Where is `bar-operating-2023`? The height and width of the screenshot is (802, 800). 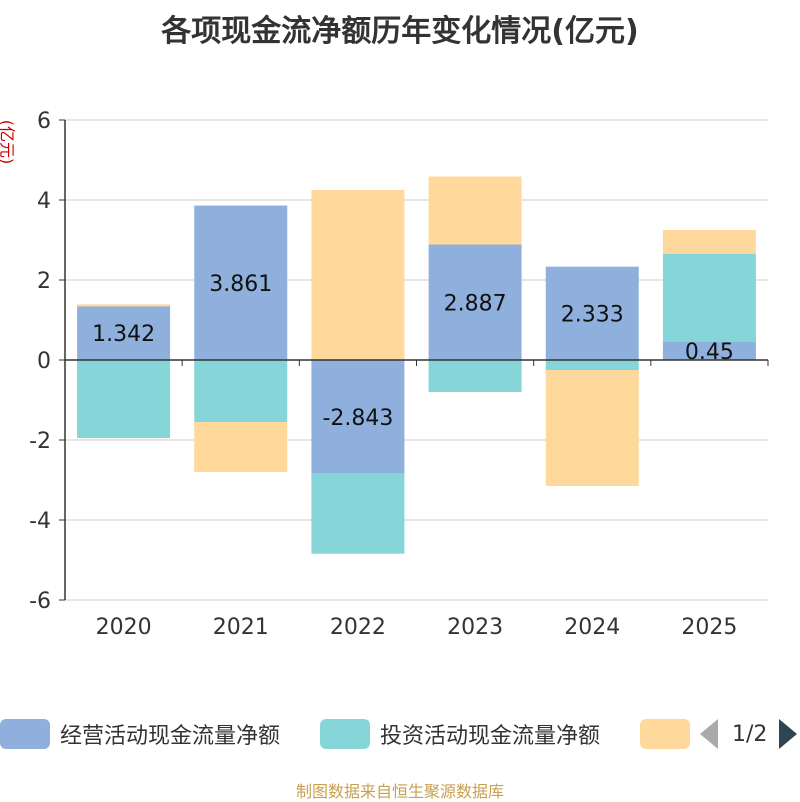 bar-operating-2023 is located at coordinates (475, 302).